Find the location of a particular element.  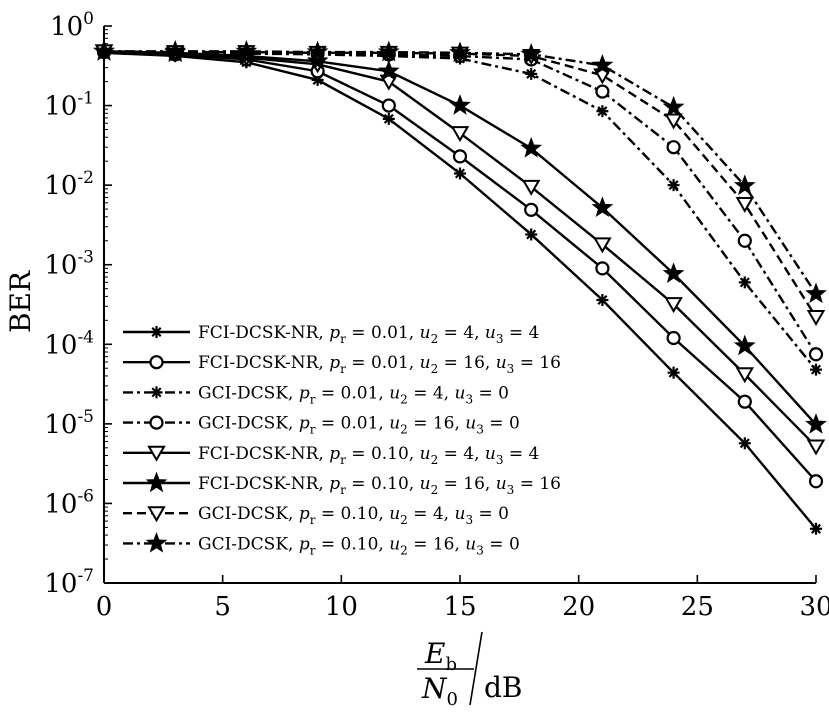

legend-item: FCI-DCSK-NR, pr = 0.01, u2 = 4, u3 = 4 is located at coordinates (331, 334).